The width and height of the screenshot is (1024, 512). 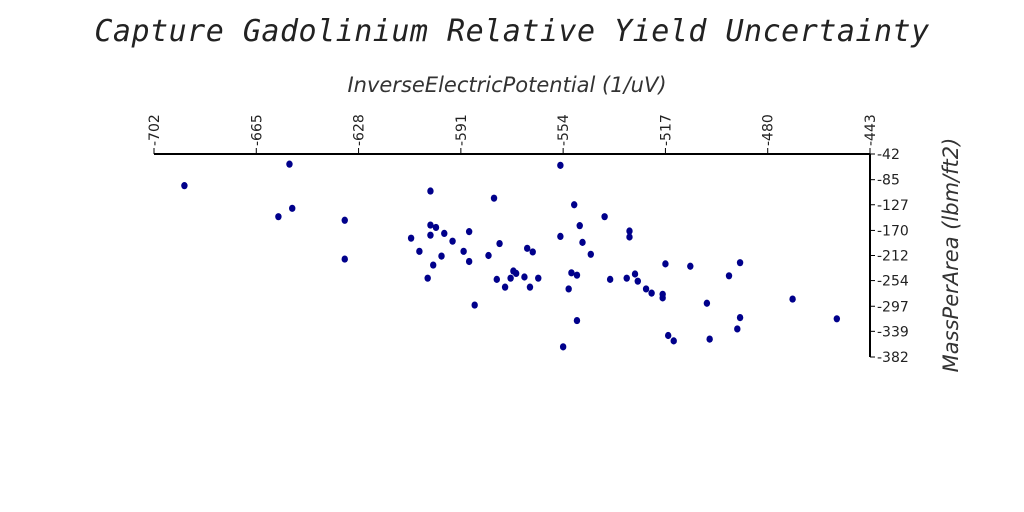 I want to click on x-tick-label: -517, so click(x=666, y=130).